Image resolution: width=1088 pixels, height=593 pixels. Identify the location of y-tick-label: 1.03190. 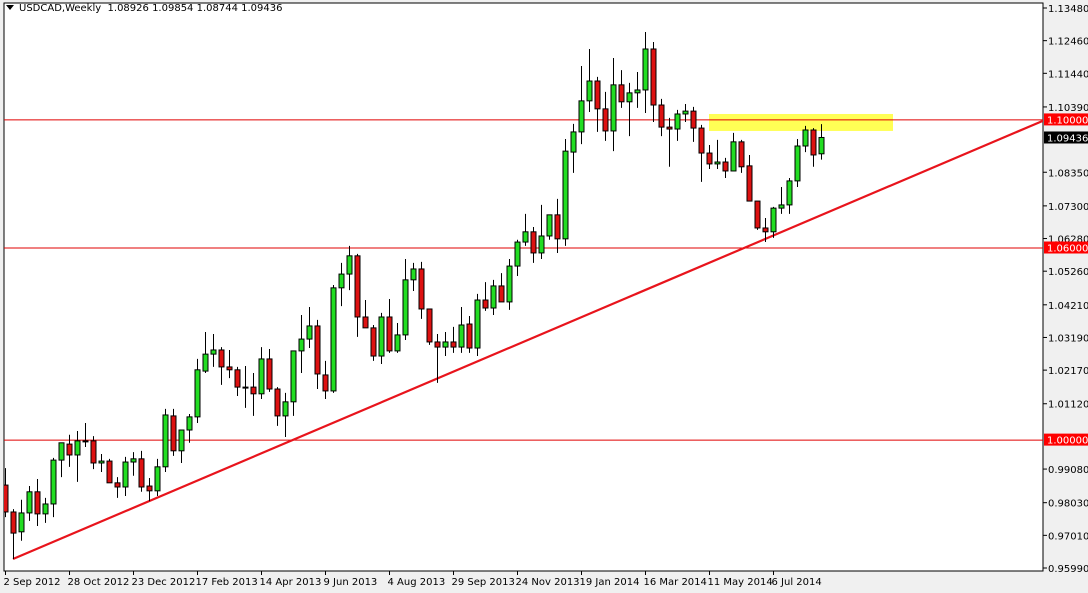
(1068, 338).